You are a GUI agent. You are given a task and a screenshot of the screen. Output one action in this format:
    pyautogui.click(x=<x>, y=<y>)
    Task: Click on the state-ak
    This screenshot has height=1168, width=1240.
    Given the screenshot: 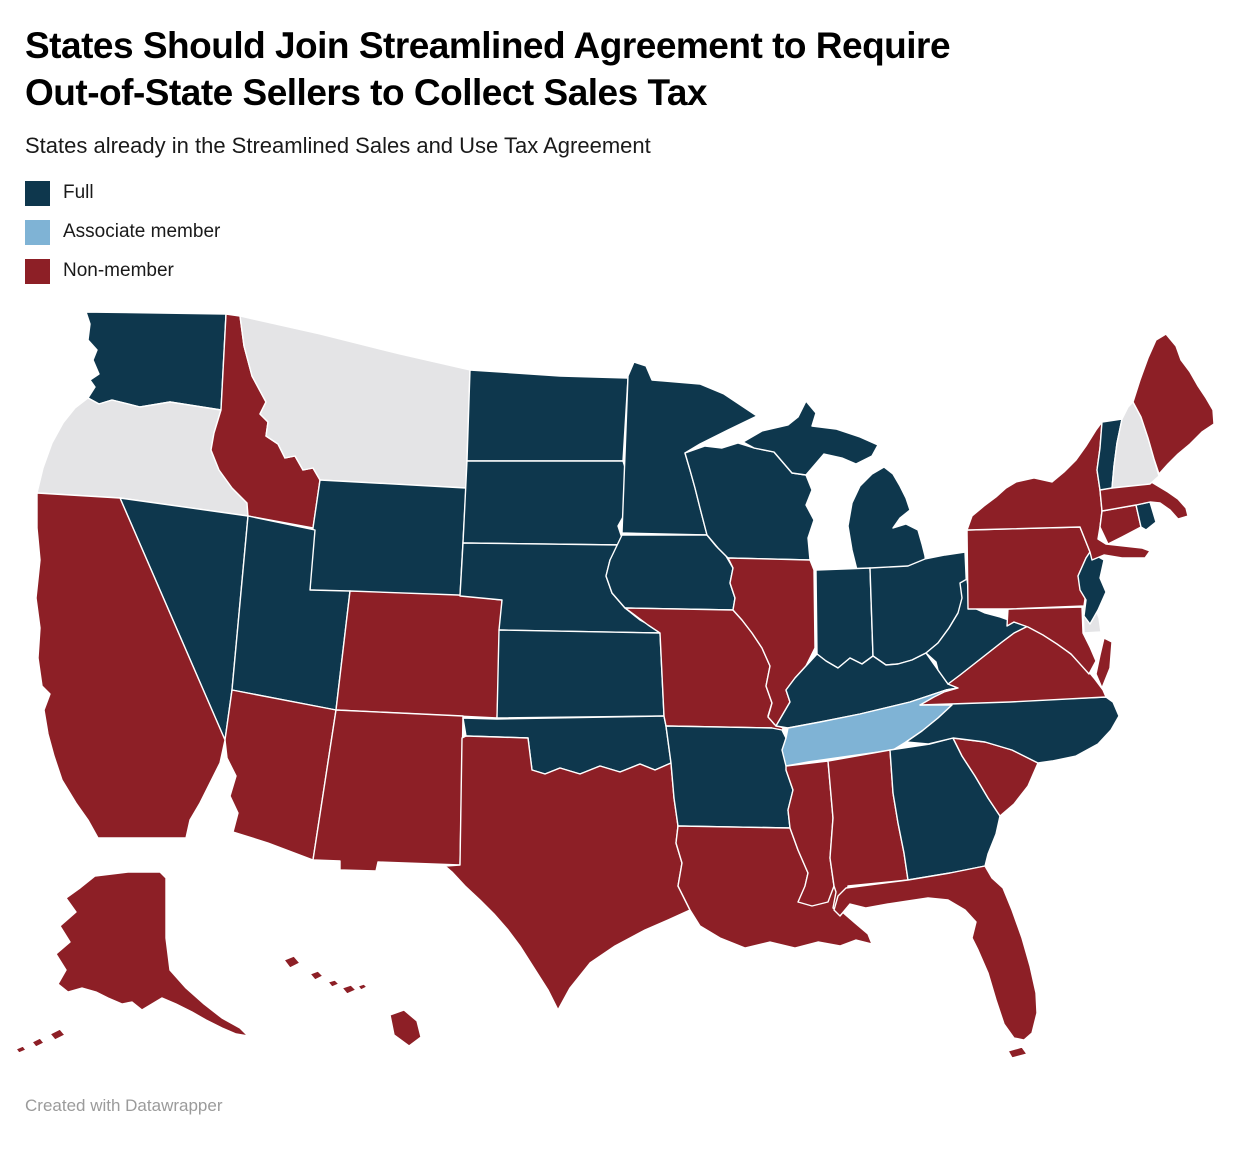 What is the action you would take?
    pyautogui.click(x=132, y=962)
    